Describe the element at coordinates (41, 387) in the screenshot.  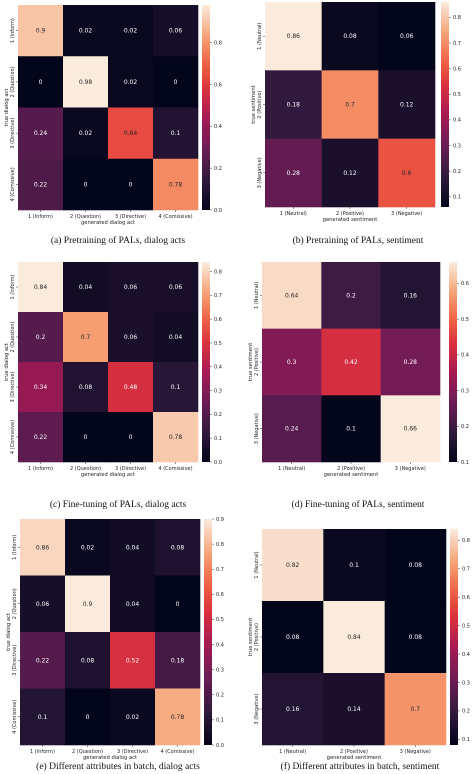
I see `cell-value-label: 0.34` at that location.